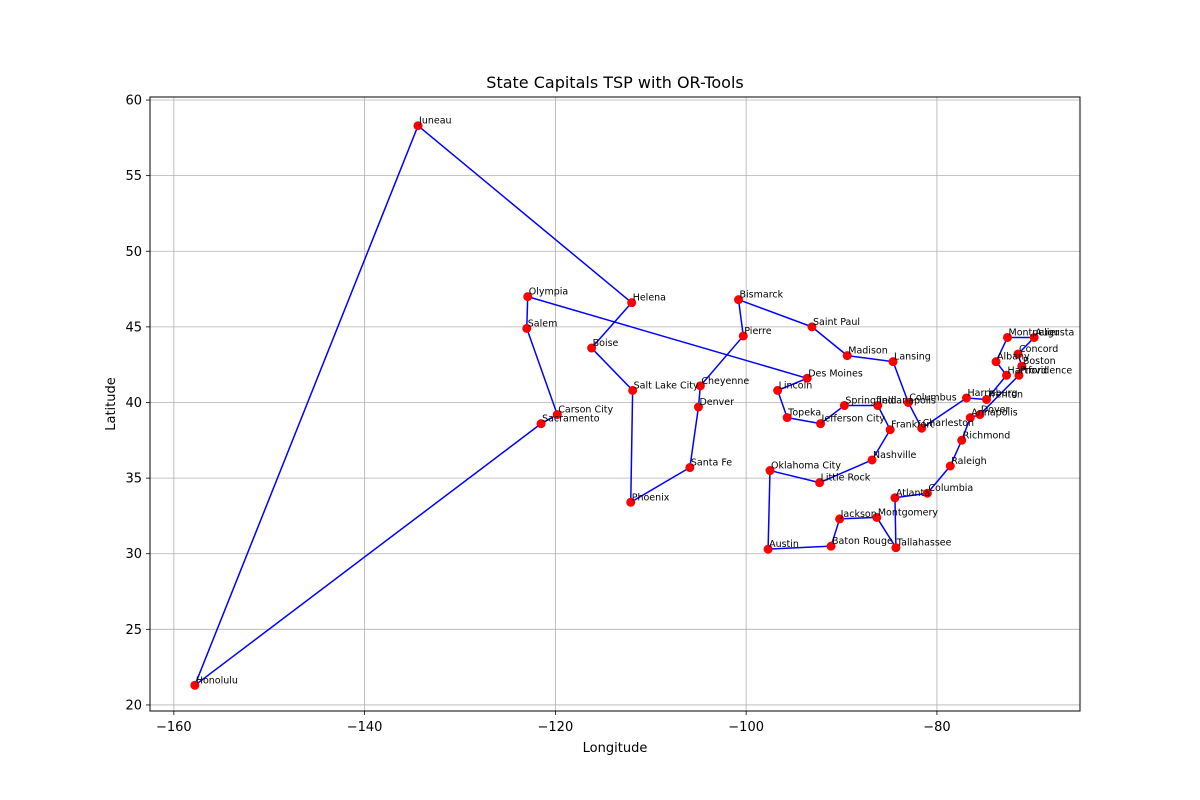 The height and width of the screenshot is (800, 1200). I want to click on city-label: Phoenix, so click(651, 497).